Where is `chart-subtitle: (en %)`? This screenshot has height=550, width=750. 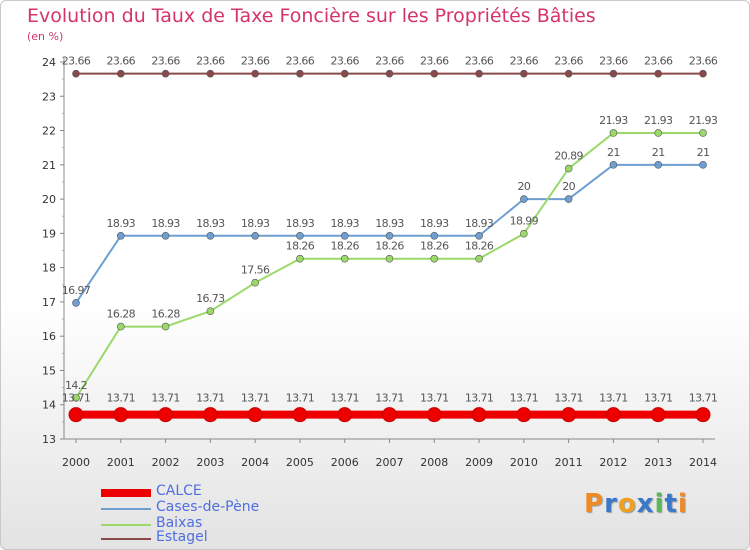
chart-subtitle: (en %) is located at coordinates (45, 36).